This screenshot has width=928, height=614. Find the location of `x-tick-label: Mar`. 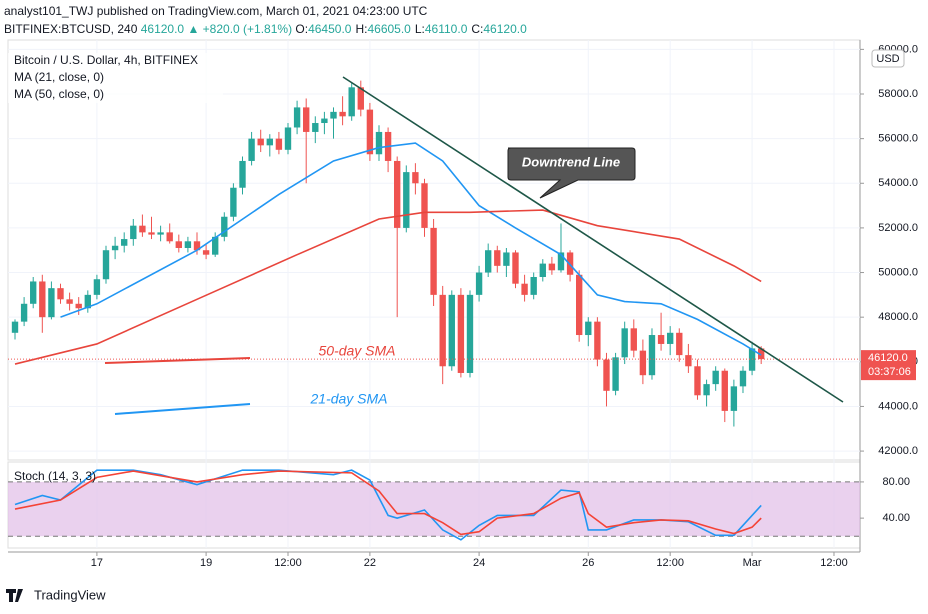

x-tick-label: Mar is located at coordinates (752, 563).